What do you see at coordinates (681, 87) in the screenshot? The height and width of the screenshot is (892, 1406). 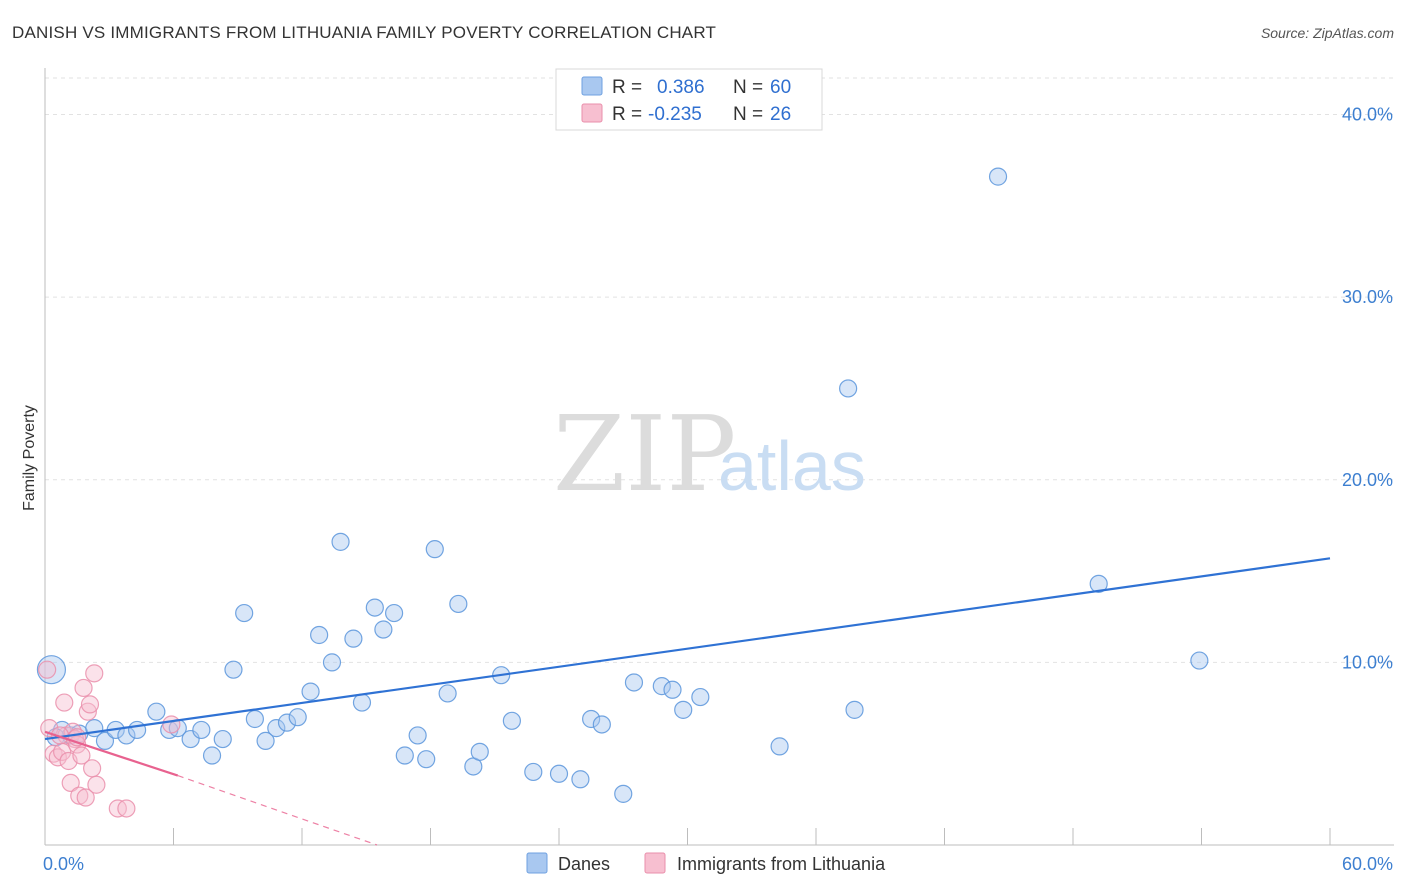 I see `legend-r-value-danes: 0.386` at bounding box center [681, 87].